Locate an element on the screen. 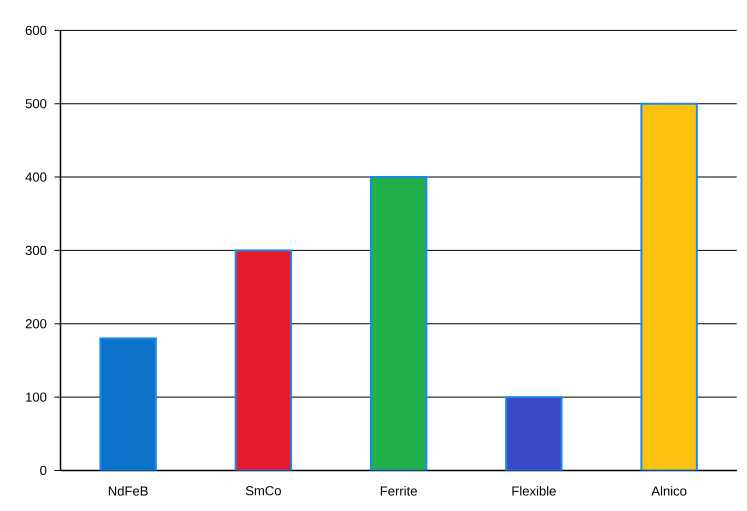  x-tick-label: Alnico is located at coordinates (668, 491).